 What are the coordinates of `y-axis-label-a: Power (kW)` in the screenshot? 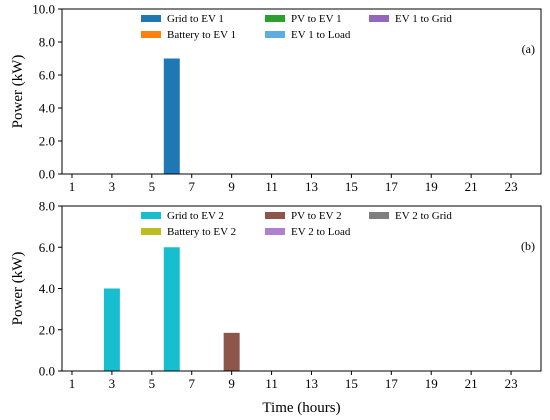 It's located at (18, 92).